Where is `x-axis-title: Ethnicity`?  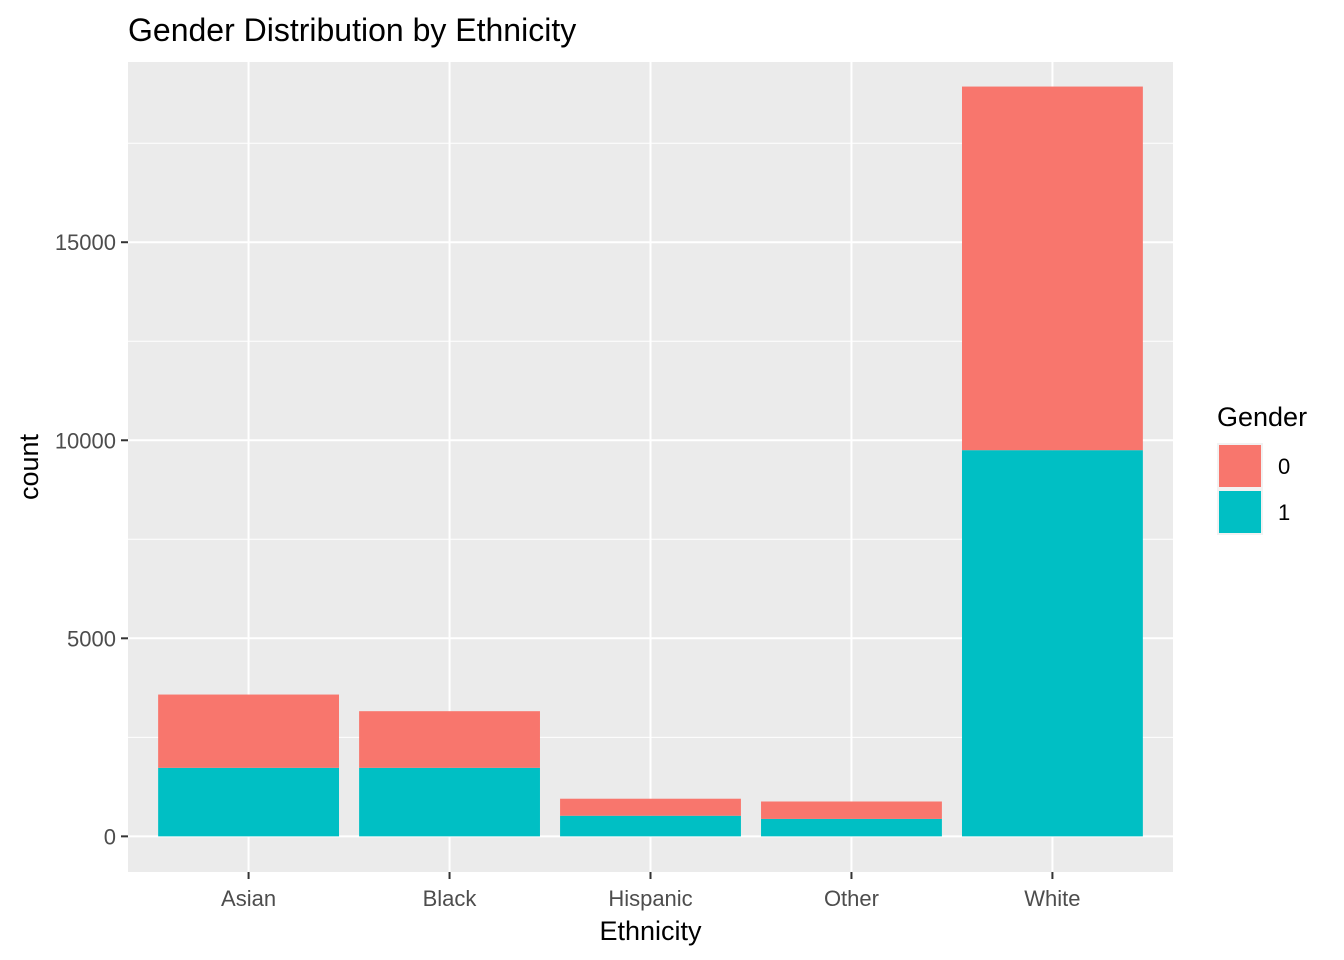
x-axis-title: Ethnicity is located at coordinates (650, 931).